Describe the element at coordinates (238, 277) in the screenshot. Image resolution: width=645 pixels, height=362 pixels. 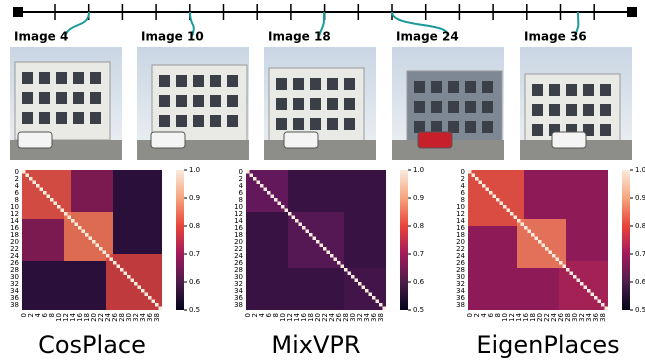
I see `y-tick-label: 30` at that location.